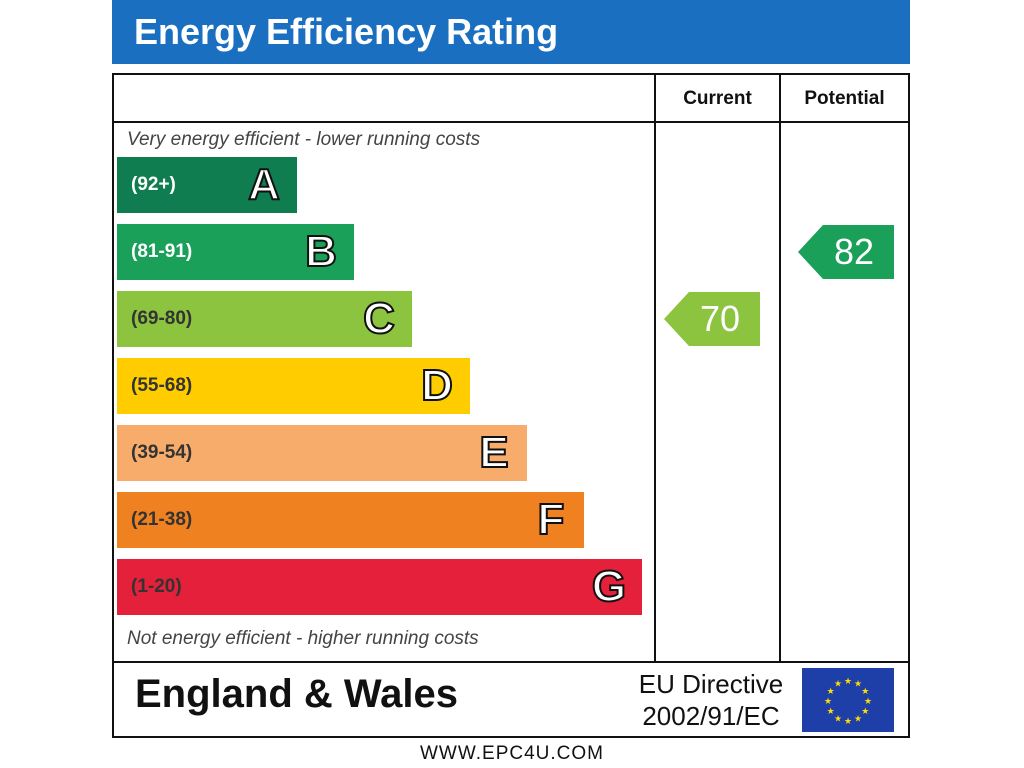 This screenshot has height=768, width=1024. I want to click on band-f-range: (21-38), so click(162, 519).